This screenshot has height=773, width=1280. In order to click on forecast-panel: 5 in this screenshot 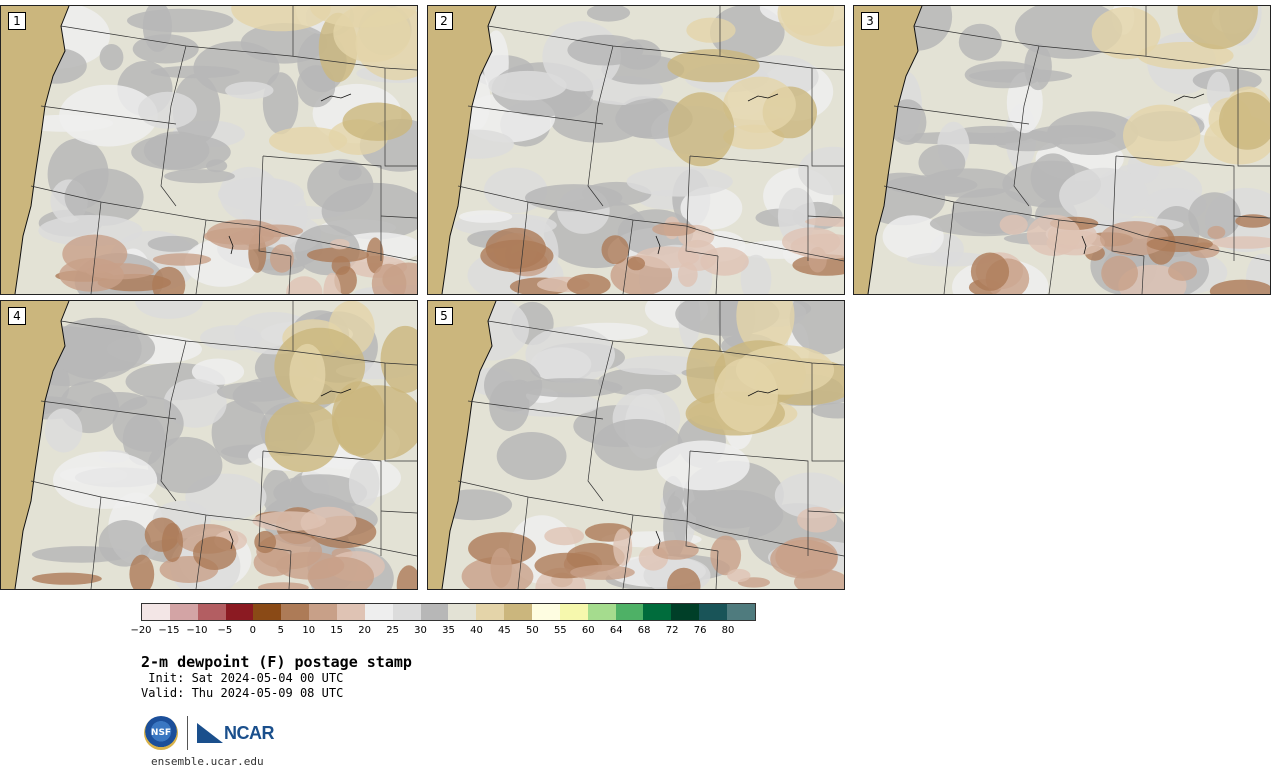, I will do `click(636, 445)`.